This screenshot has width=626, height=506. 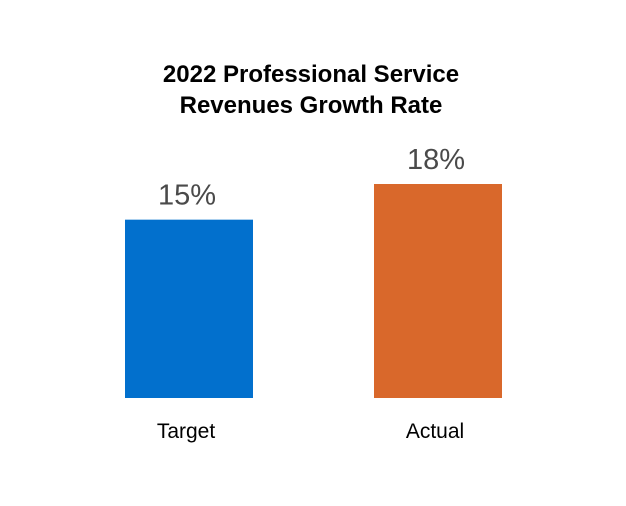 I want to click on bar-target, so click(x=189, y=308).